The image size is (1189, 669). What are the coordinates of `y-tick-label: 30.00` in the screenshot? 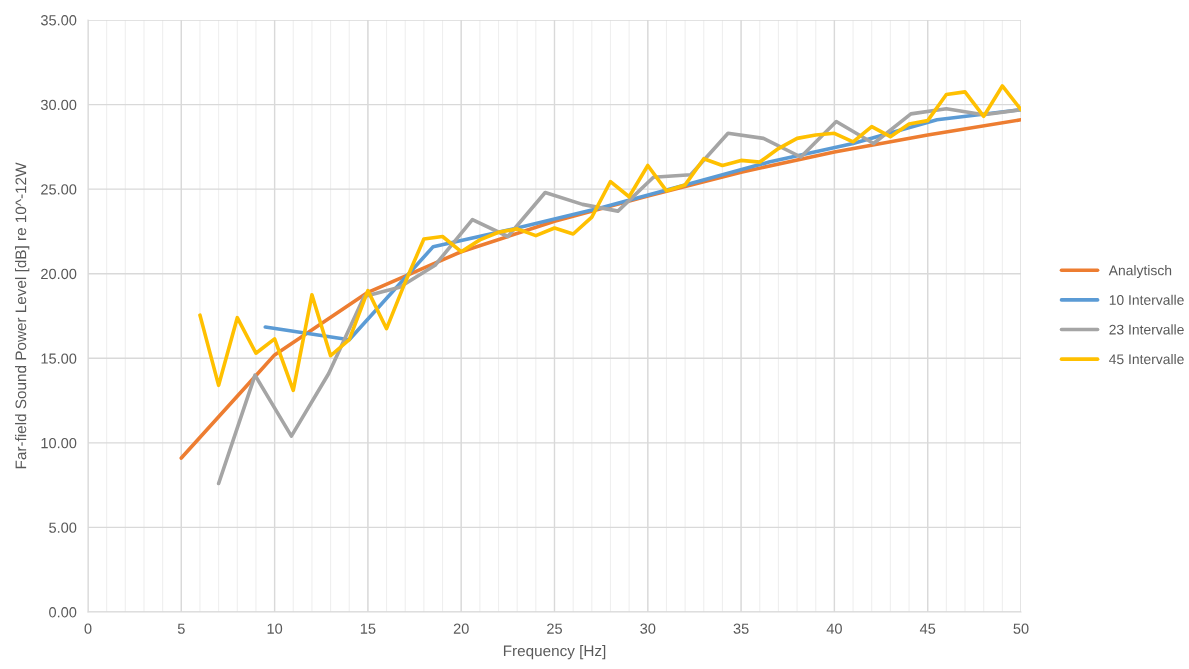 It's located at (58, 104).